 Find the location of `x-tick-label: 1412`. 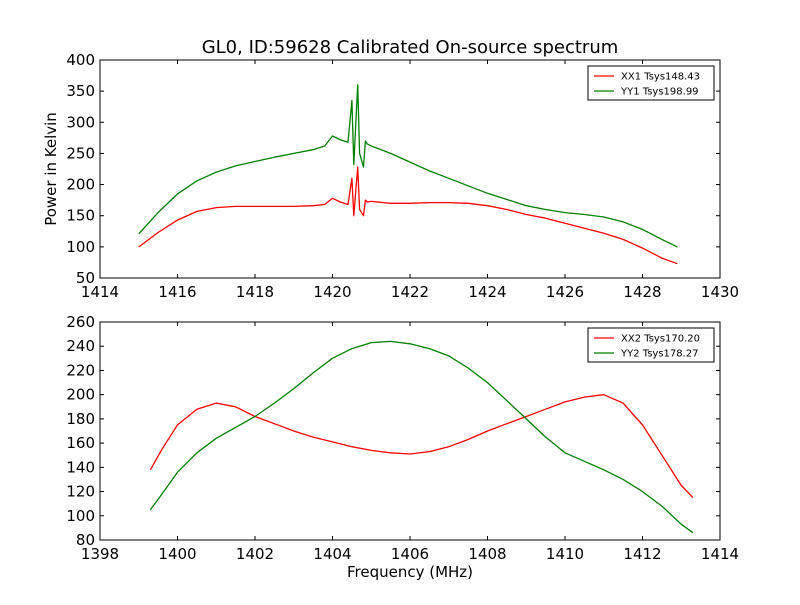

x-tick-label: 1412 is located at coordinates (642, 554).